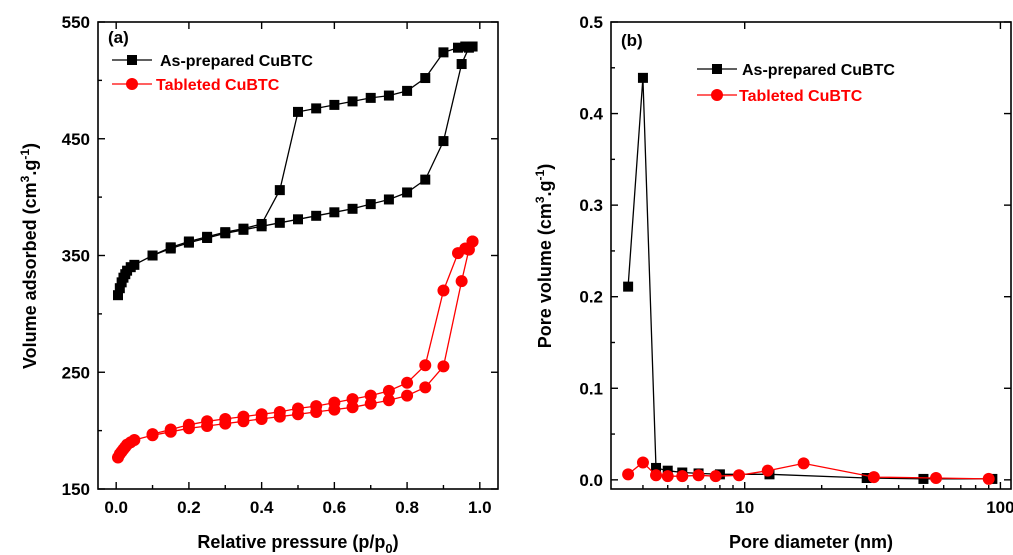  What do you see at coordinates (236, 61) in the screenshot?
I see `legend-a-label-as-prepared: As-prepared CuBTC` at bounding box center [236, 61].